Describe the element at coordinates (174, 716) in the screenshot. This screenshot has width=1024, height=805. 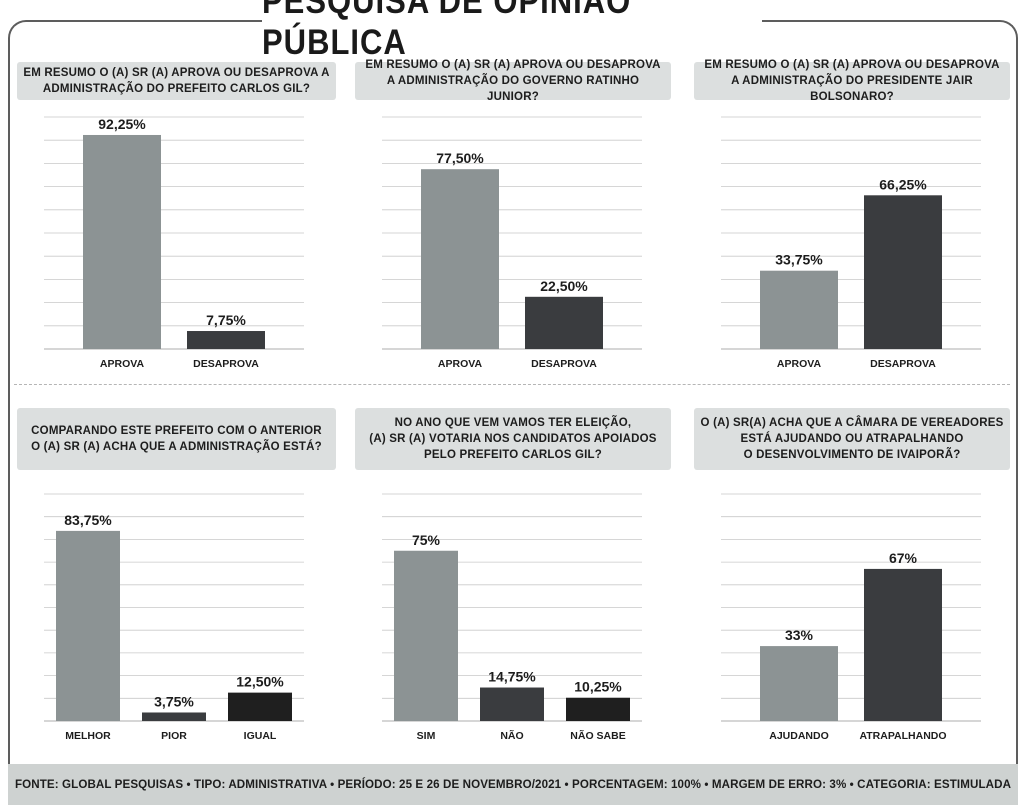
I see `bar-pior` at that location.